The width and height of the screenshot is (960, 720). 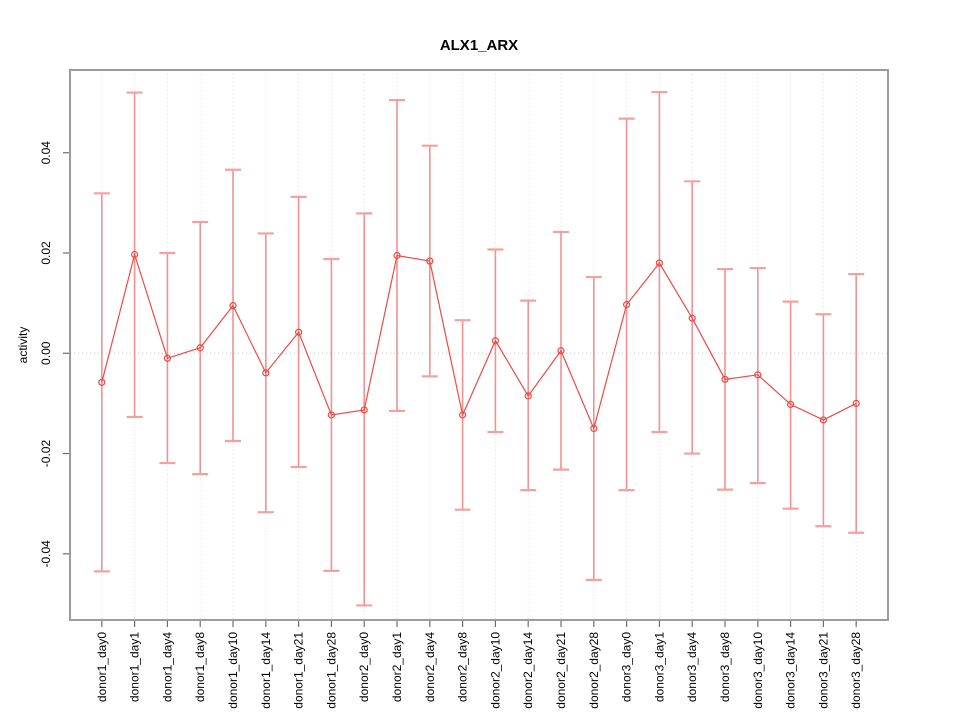 What do you see at coordinates (135, 667) in the screenshot?
I see `x-tick-label: donor1_day1` at bounding box center [135, 667].